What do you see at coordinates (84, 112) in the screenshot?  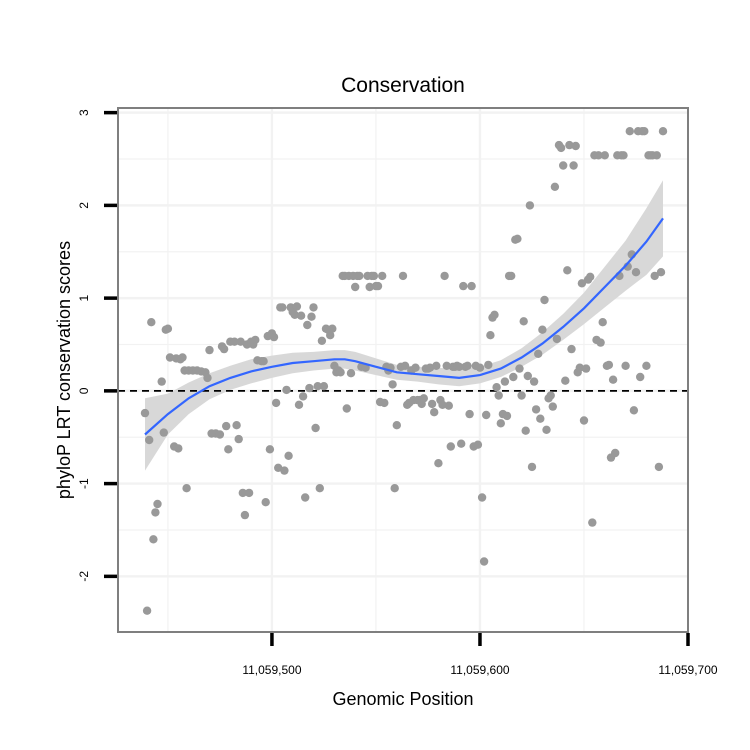 I see `y-tick-label: 3` at bounding box center [84, 112].